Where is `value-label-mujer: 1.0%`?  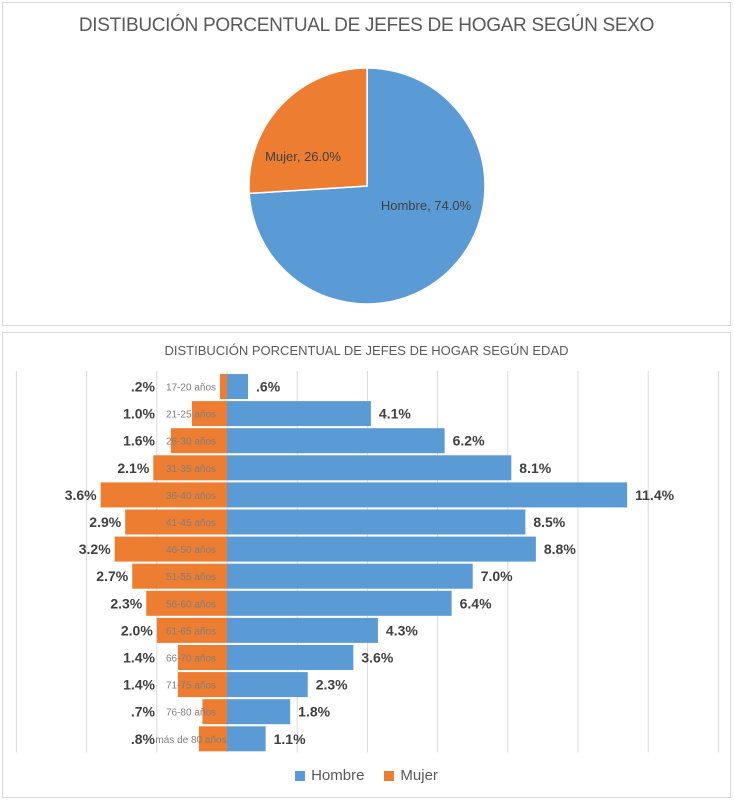 value-label-mujer: 1.0% is located at coordinates (139, 414).